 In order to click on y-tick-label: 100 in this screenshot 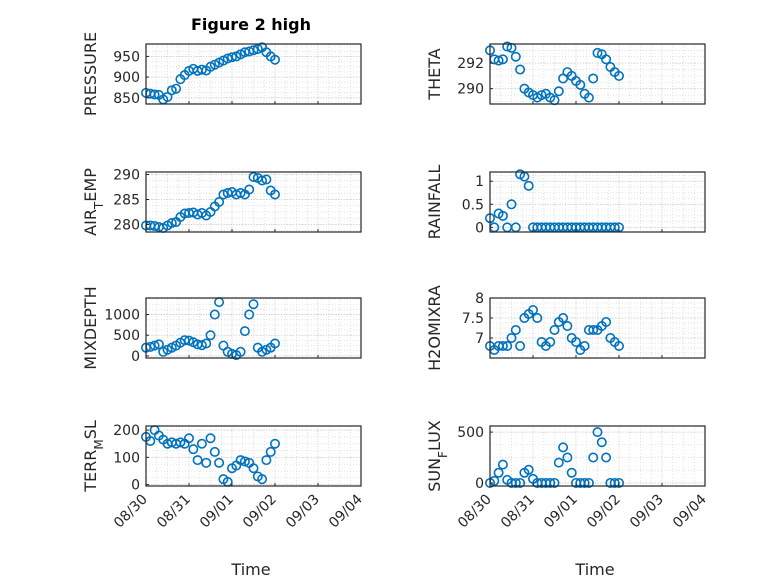, I will do `click(126, 458)`.